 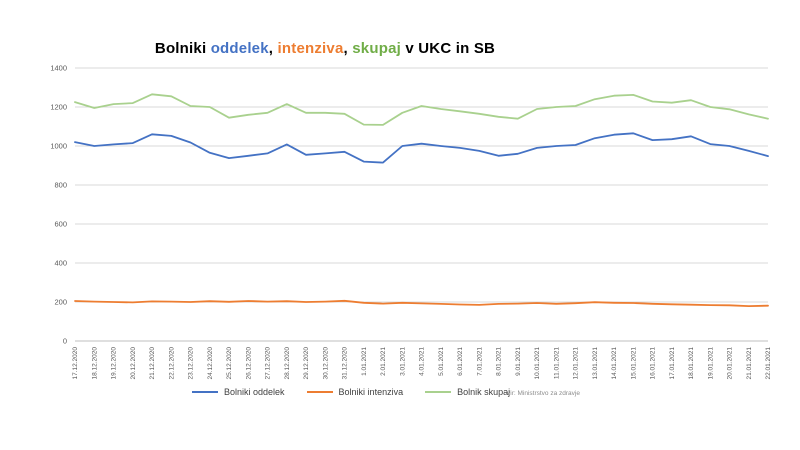 What do you see at coordinates (60, 302) in the screenshot?
I see `y-axis-label: 200` at bounding box center [60, 302].